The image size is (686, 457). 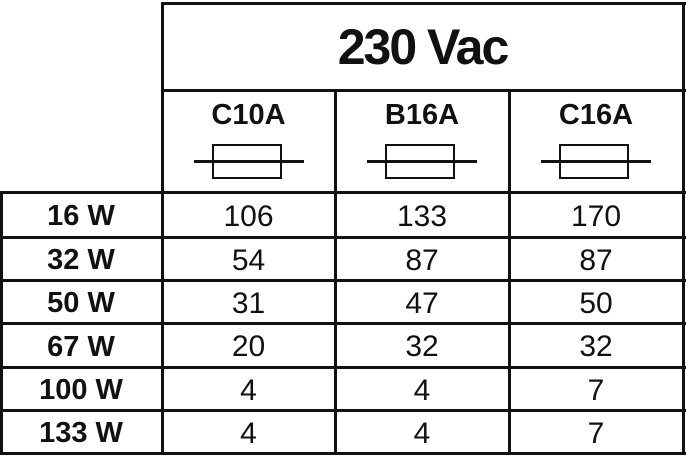 What do you see at coordinates (81, 260) in the screenshot?
I see `row-header: 32 W` at bounding box center [81, 260].